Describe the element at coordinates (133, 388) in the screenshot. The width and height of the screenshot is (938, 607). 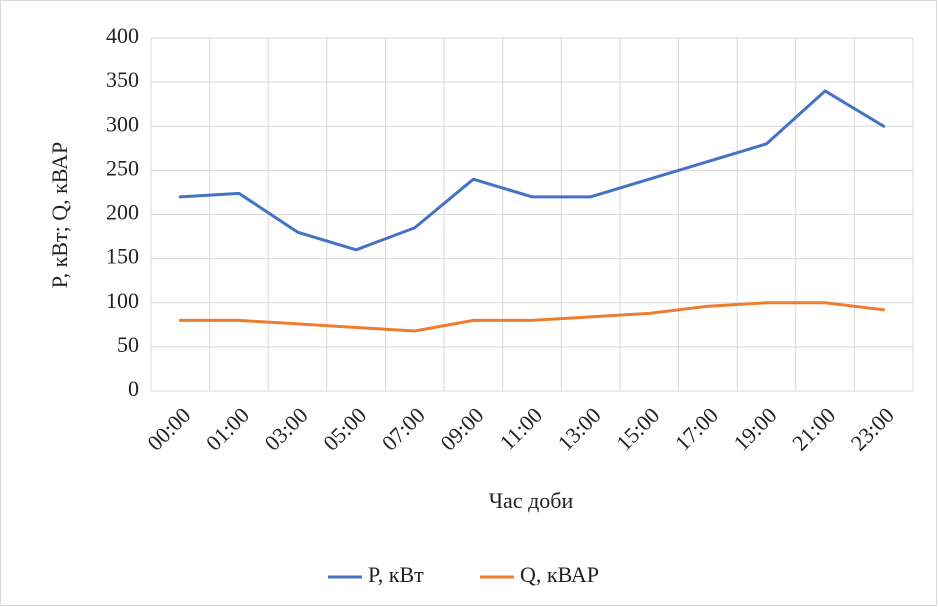
I see `y-tick-label: 0` at that location.